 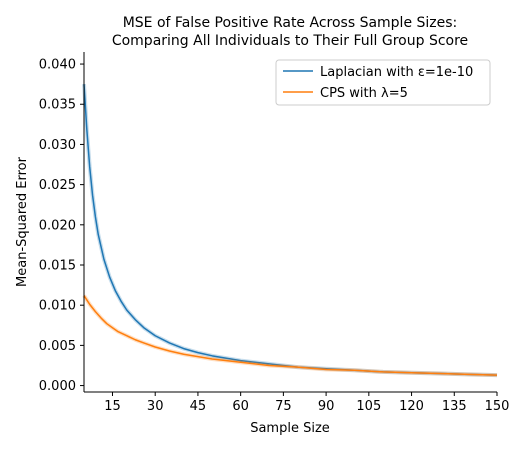 What do you see at coordinates (454, 406) in the screenshot?
I see `x-tick-label: 135` at bounding box center [454, 406].